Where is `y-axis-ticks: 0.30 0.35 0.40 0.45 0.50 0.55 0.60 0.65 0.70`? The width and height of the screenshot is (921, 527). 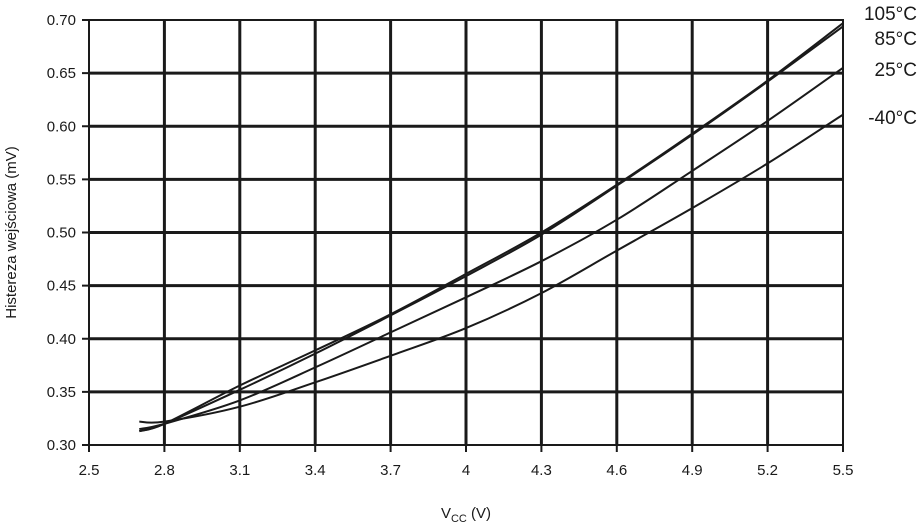
y-axis-ticks: 0.30 0.35 0.40 0.45 0.50 0.55 0.60 0.65 0.70 is located at coordinates (68, 233).